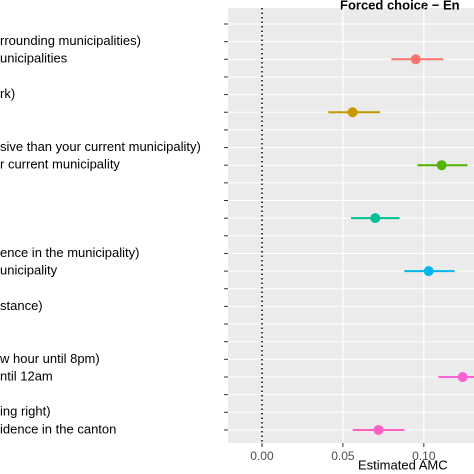 This screenshot has width=474, height=474. I want to click on y-tick-label: ntil 12am, so click(26, 375).